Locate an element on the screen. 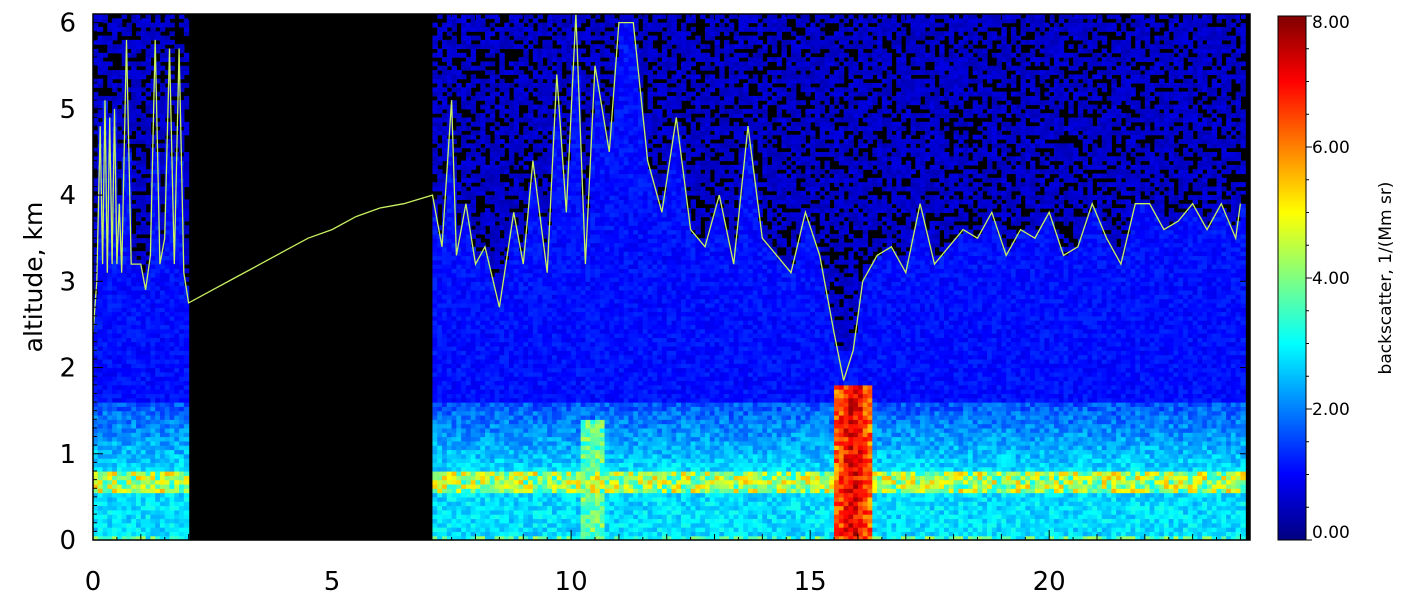 The width and height of the screenshot is (1411, 602). colorbar-tick-label: 8.00 is located at coordinates (1331, 23).